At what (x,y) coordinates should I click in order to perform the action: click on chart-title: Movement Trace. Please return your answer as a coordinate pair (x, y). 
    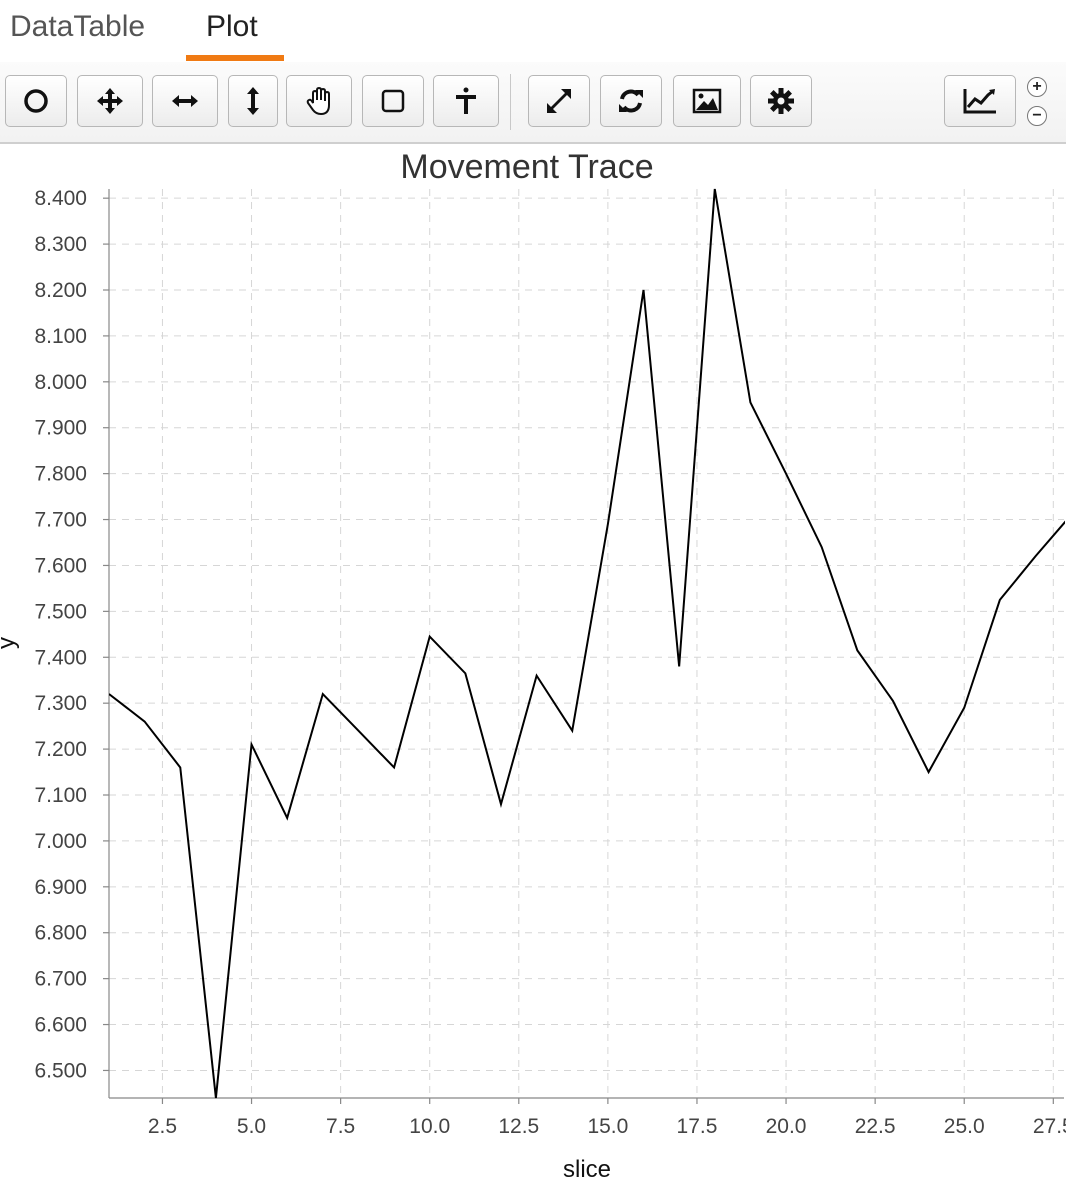
    Looking at the image, I should click on (526, 167).